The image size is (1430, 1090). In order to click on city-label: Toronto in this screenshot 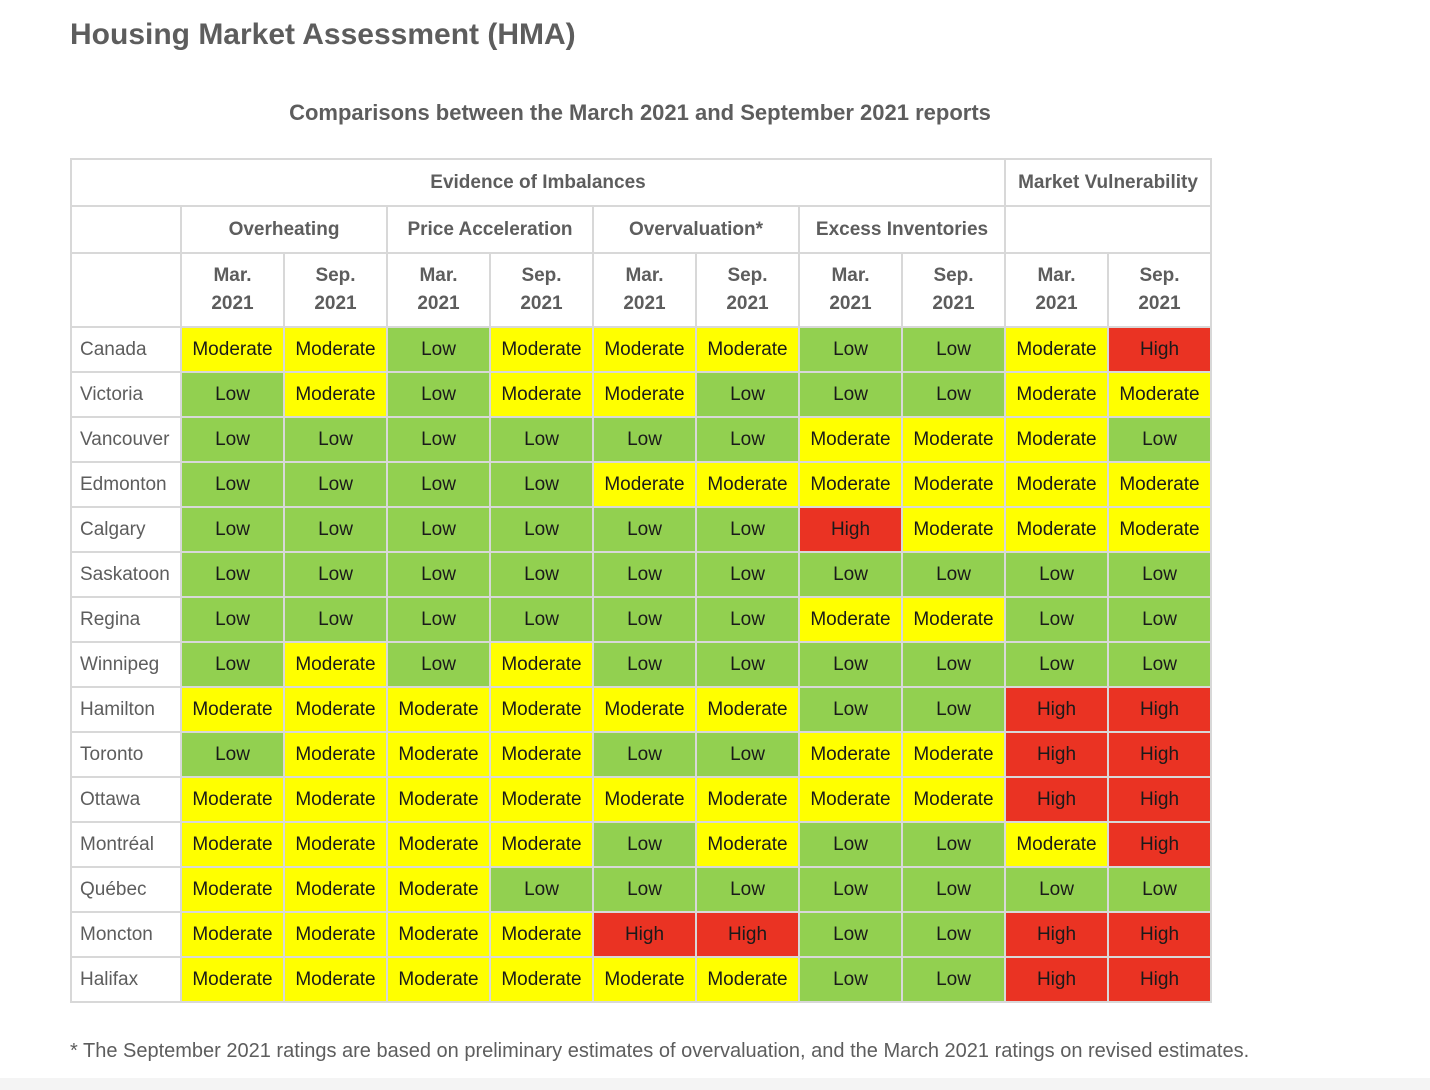, I will do `click(126, 754)`.